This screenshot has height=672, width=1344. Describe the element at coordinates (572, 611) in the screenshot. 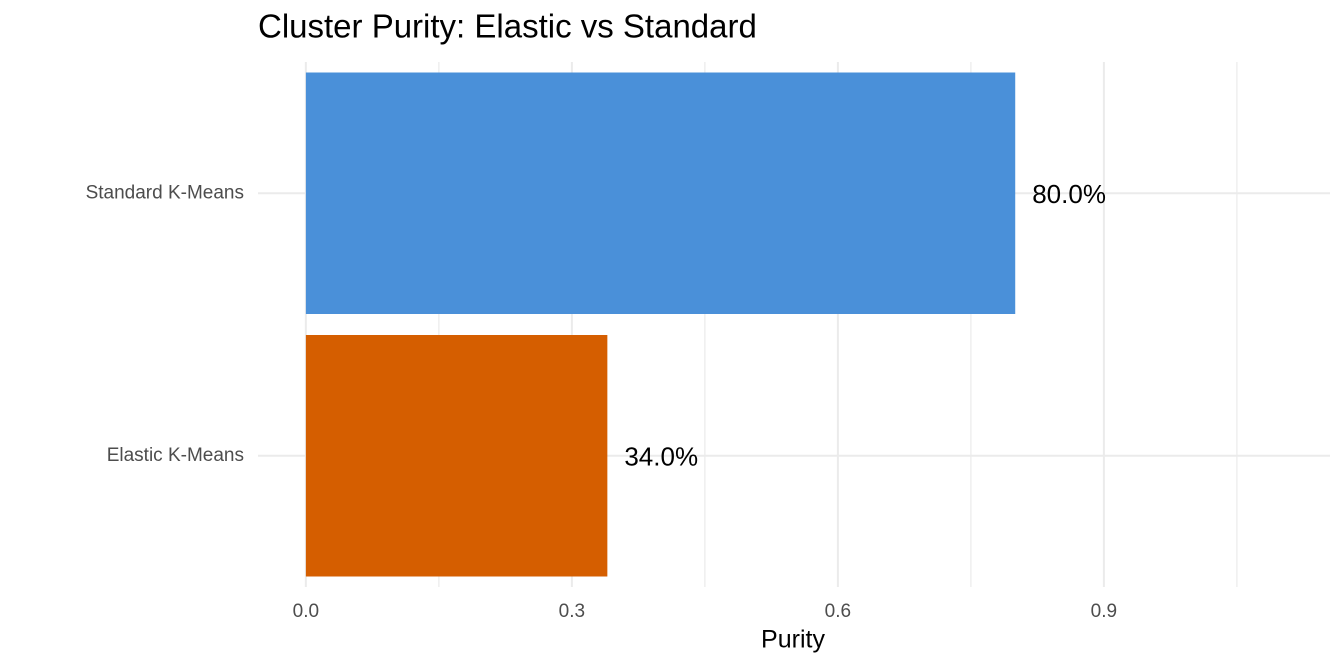

I see `x-tick-label: 0.3` at that location.